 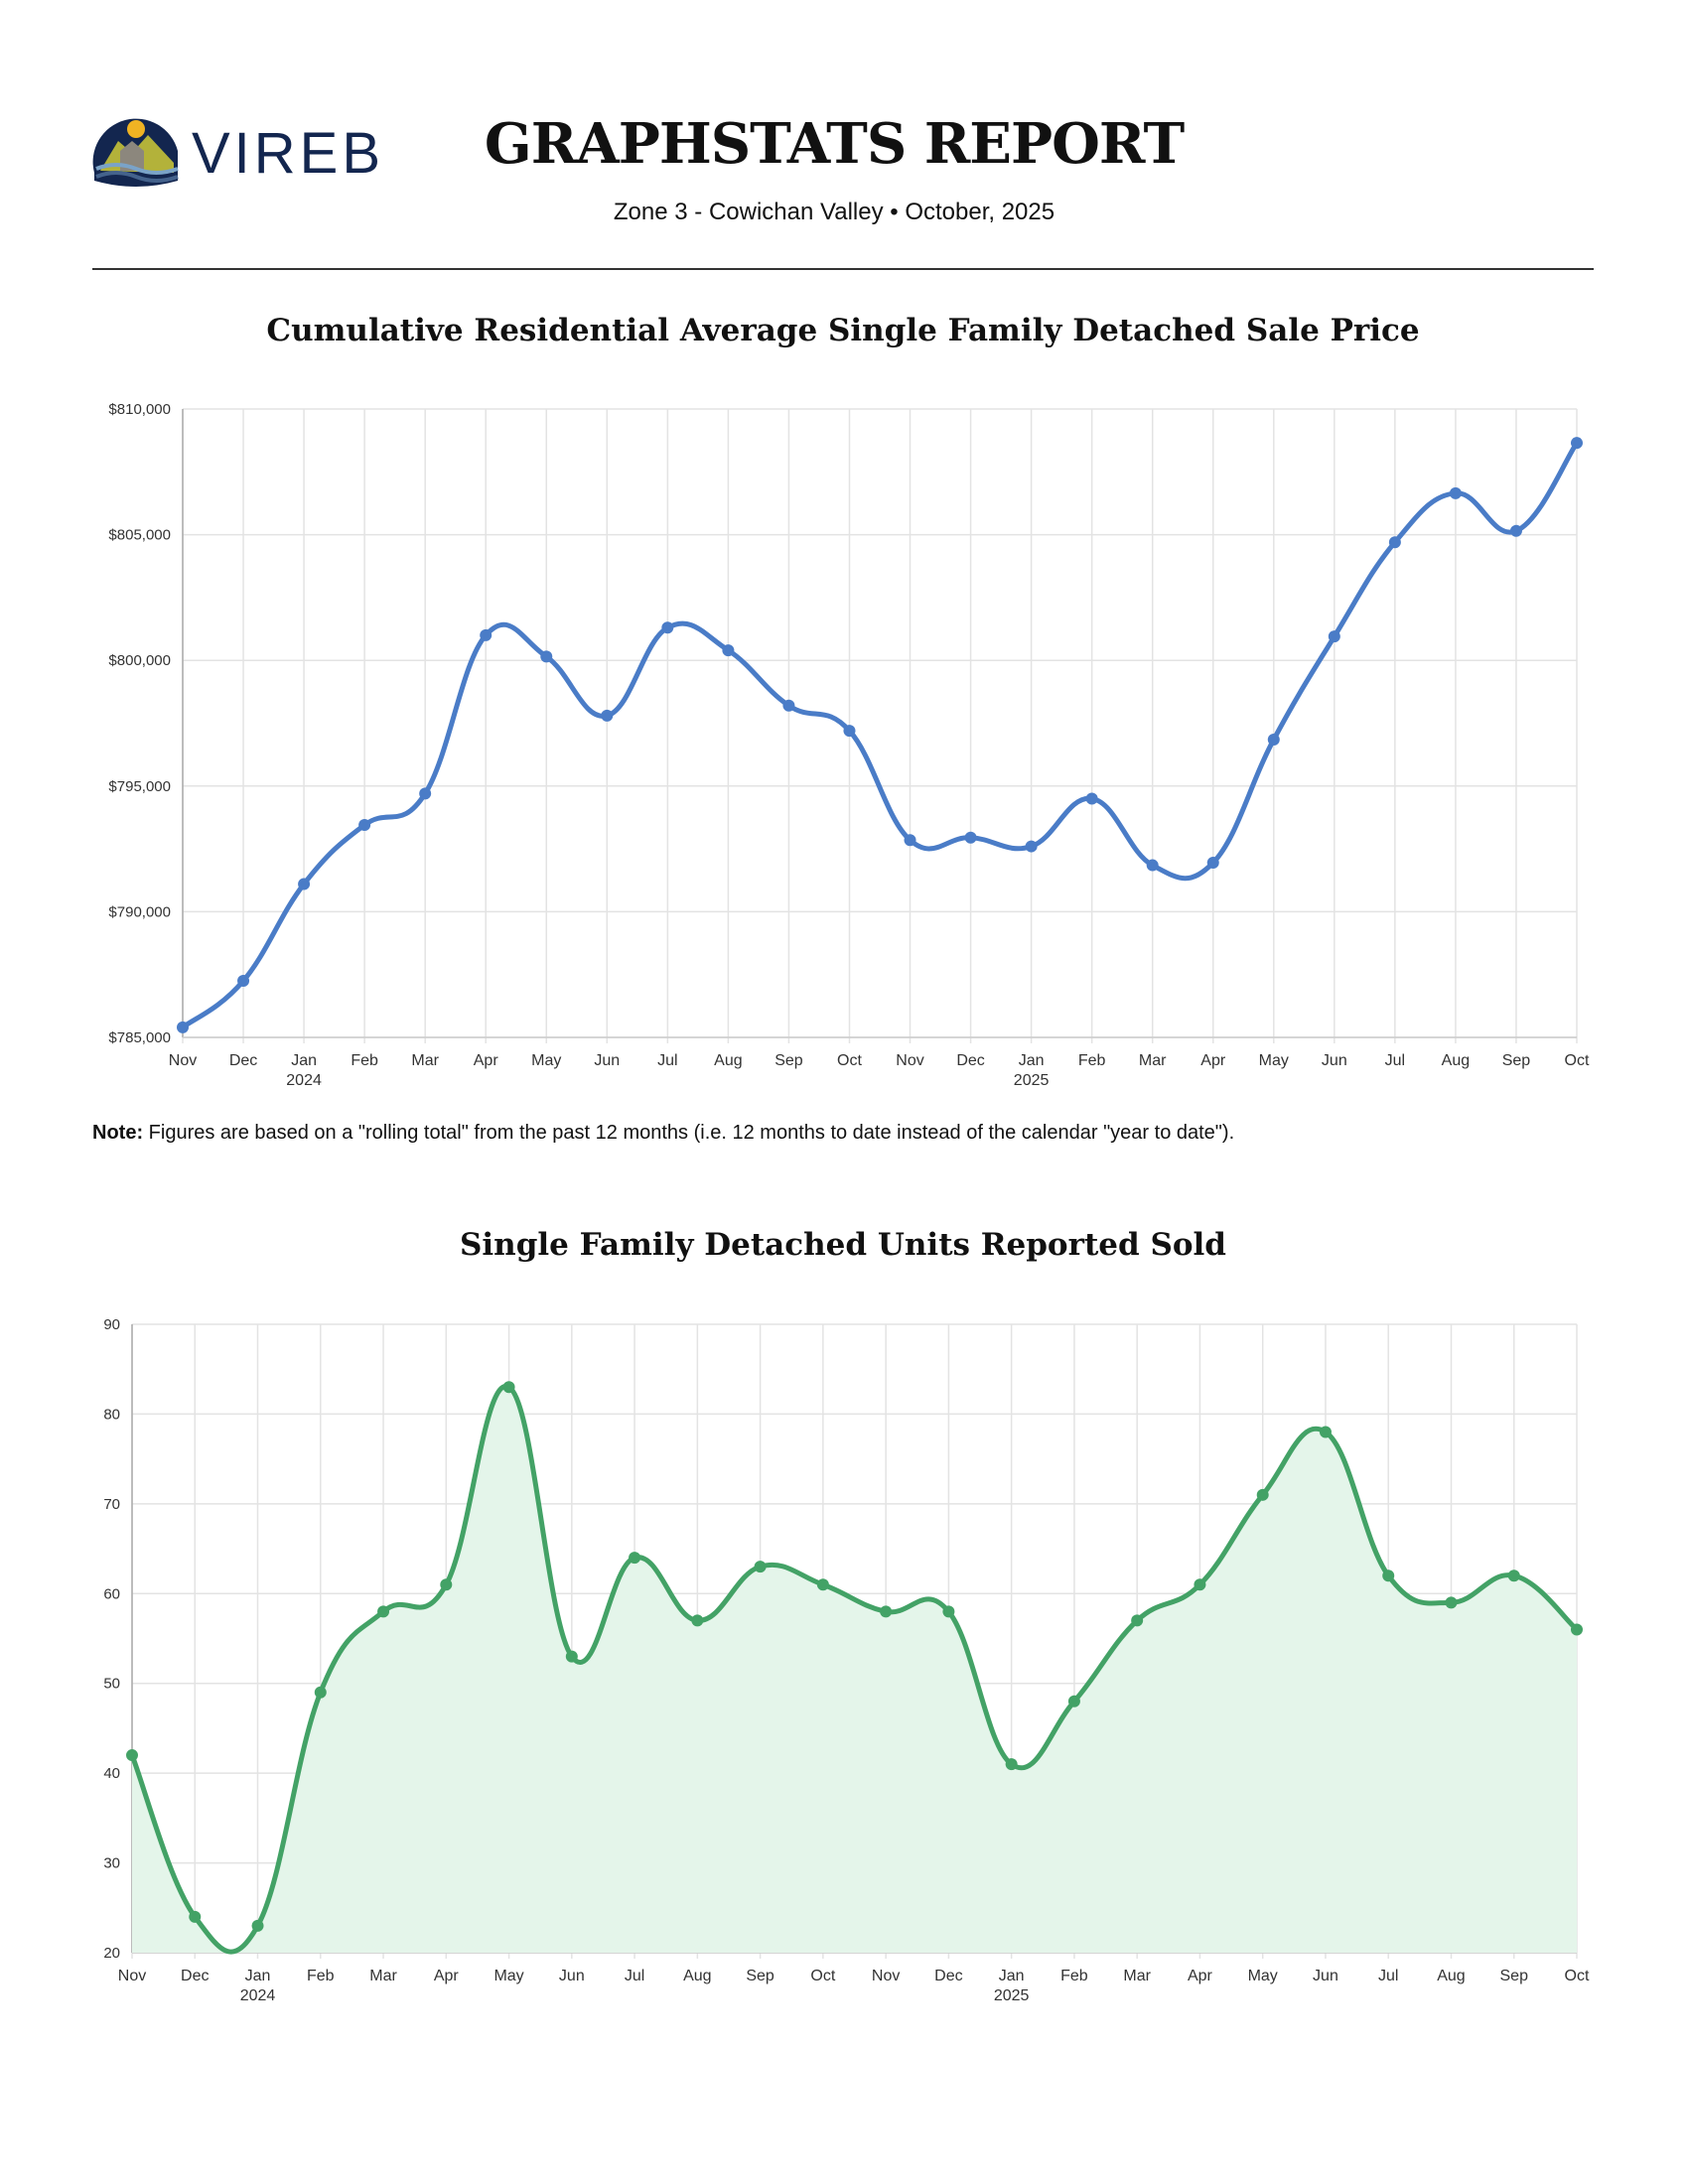 I want to click on logo-text: VIREB, so click(x=288, y=153).